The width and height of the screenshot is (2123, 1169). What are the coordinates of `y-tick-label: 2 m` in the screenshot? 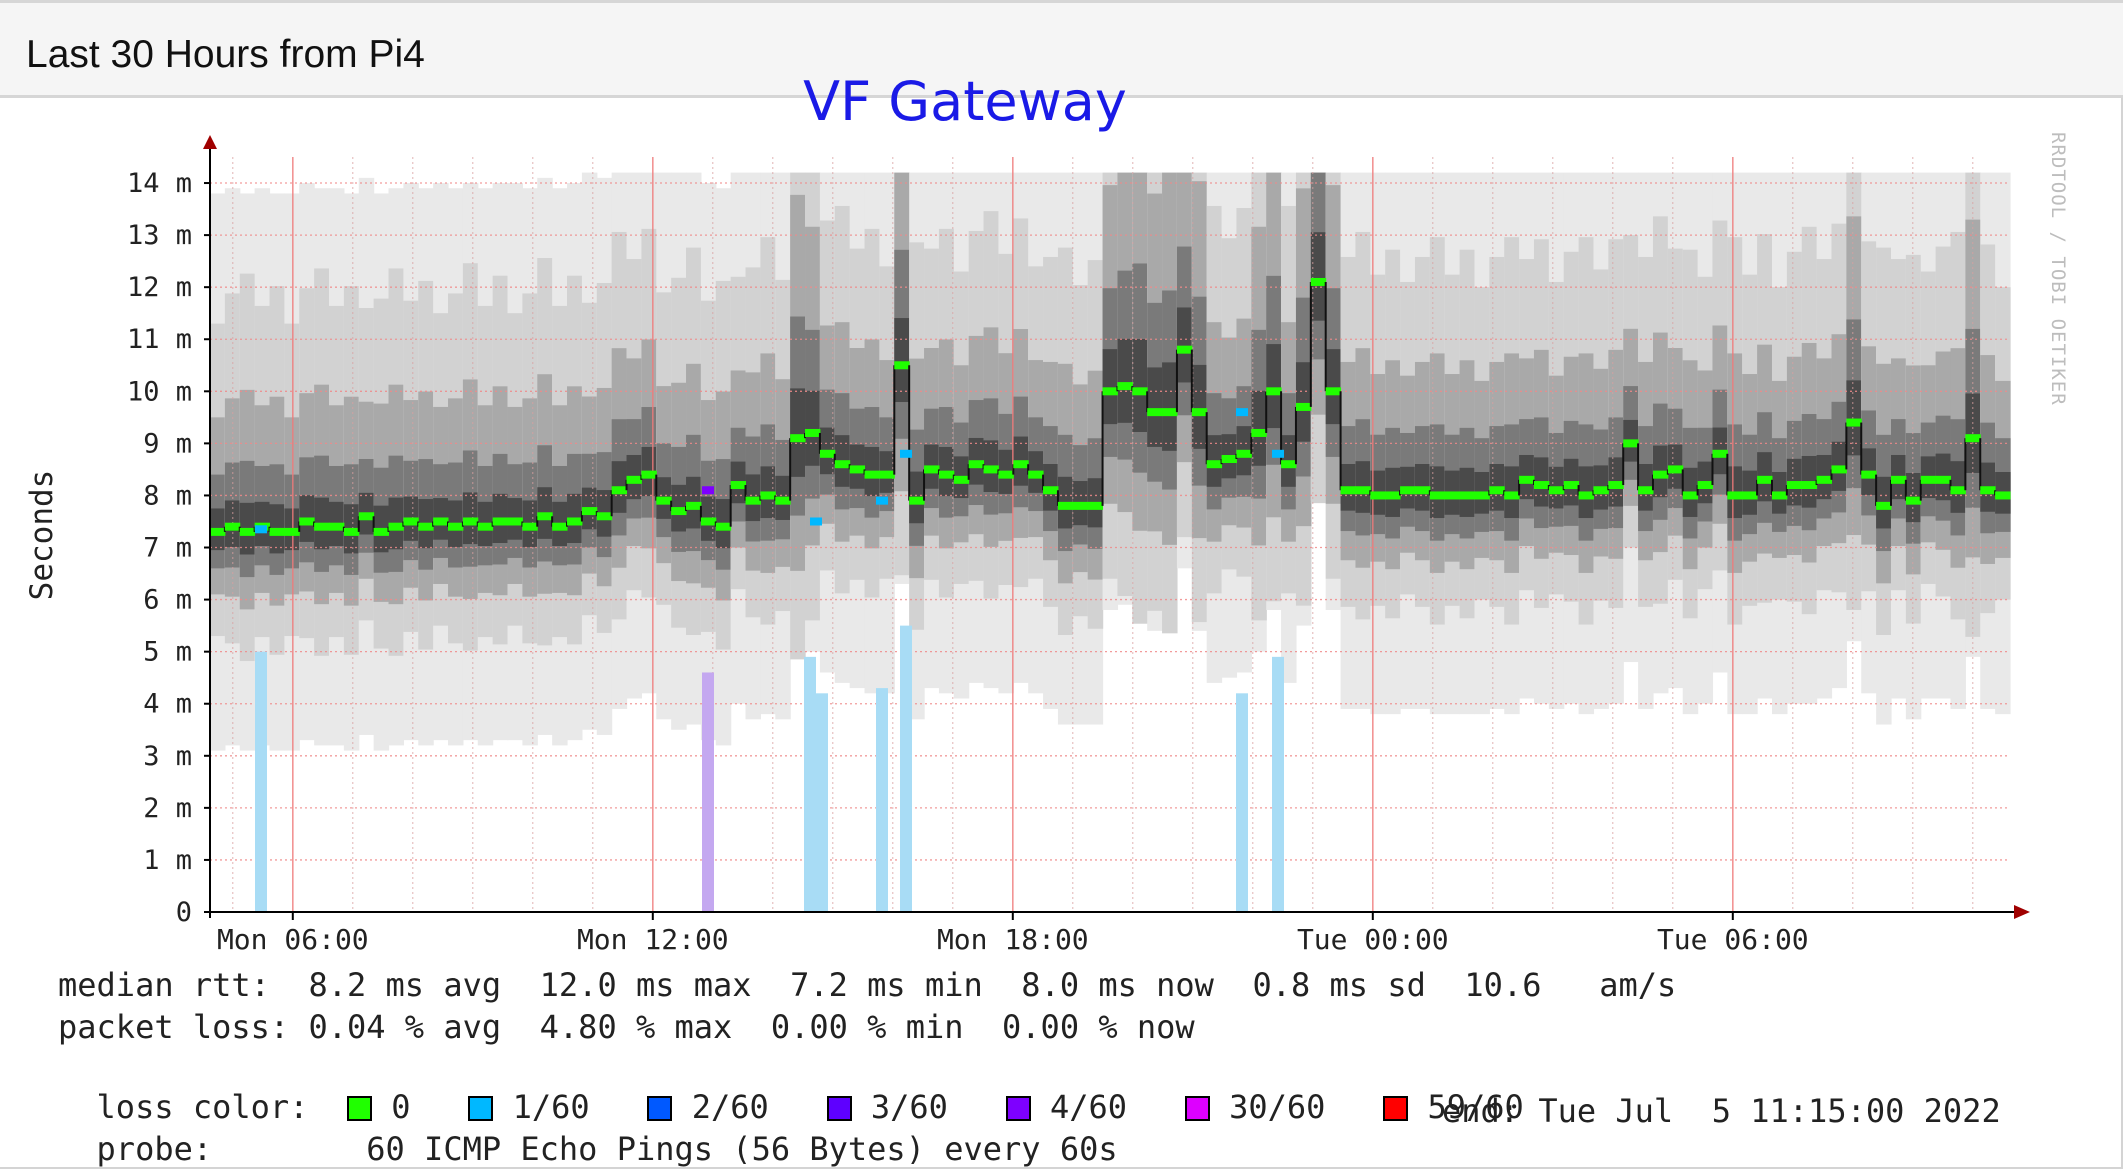 It's located at (167, 808).